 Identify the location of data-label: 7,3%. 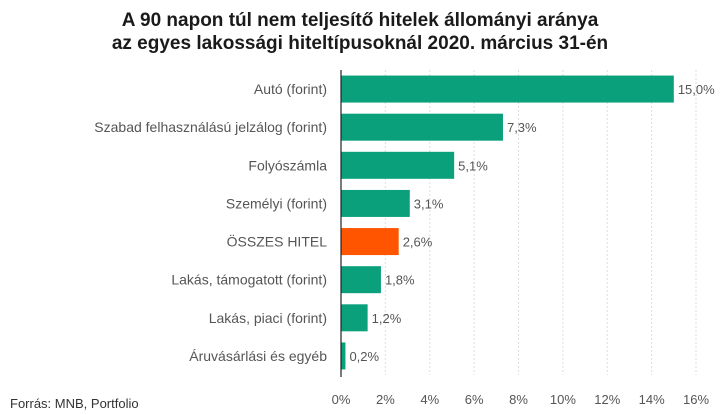
(522, 127).